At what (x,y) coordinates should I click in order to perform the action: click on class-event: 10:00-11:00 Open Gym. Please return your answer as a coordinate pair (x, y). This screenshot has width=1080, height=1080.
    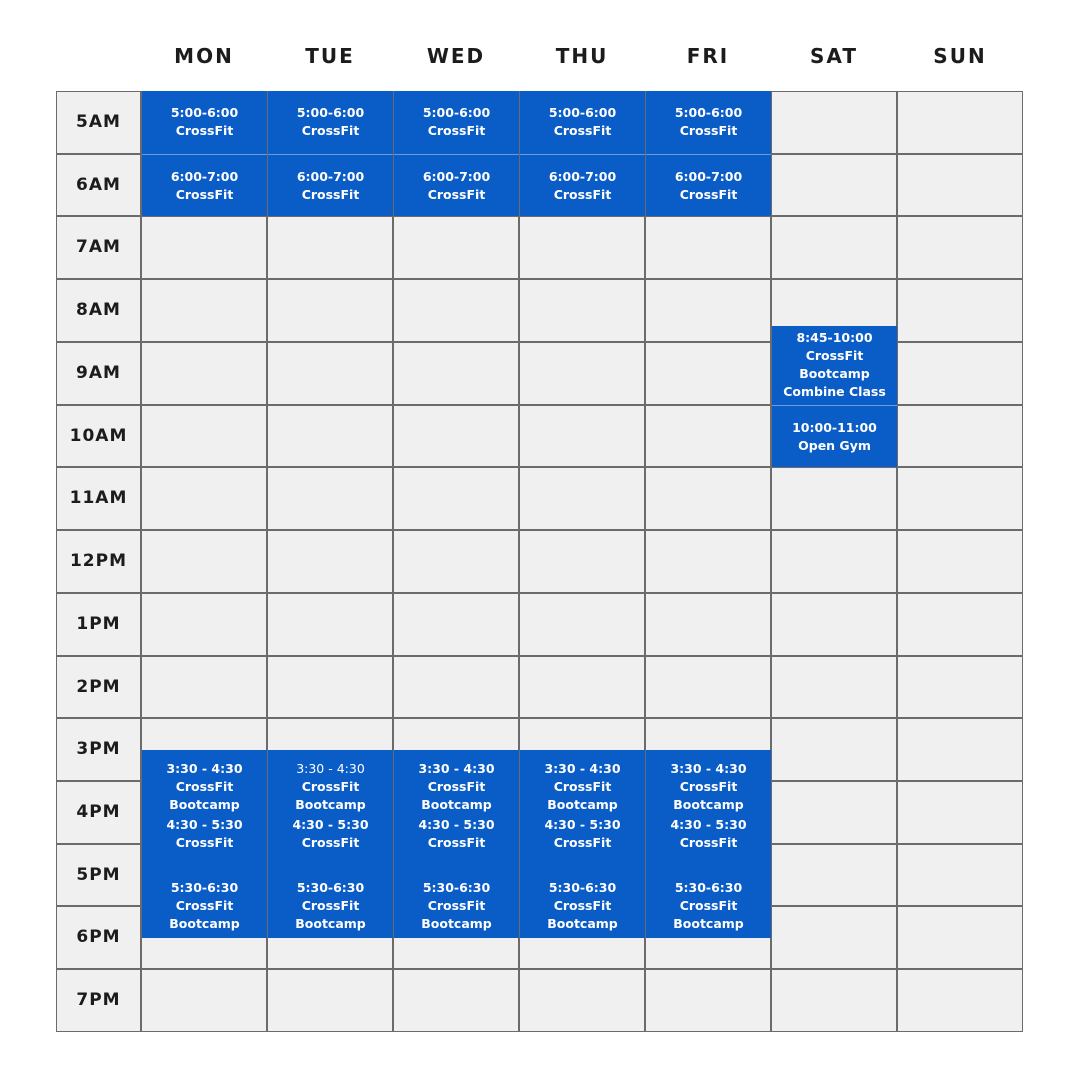
    Looking at the image, I should click on (834, 436).